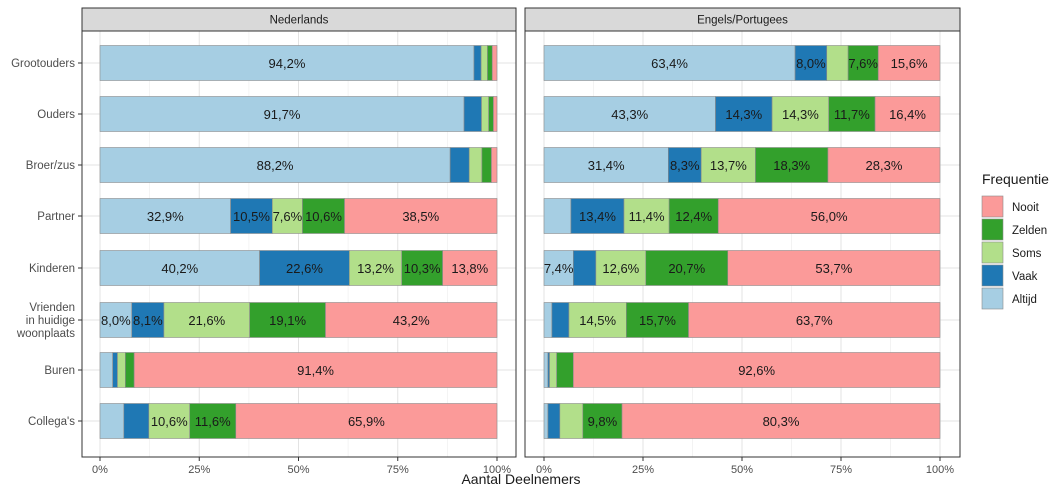 This screenshot has height=488, width=1055. What do you see at coordinates (1026, 208) in the screenshot?
I see `legend-label: Nooit` at bounding box center [1026, 208].